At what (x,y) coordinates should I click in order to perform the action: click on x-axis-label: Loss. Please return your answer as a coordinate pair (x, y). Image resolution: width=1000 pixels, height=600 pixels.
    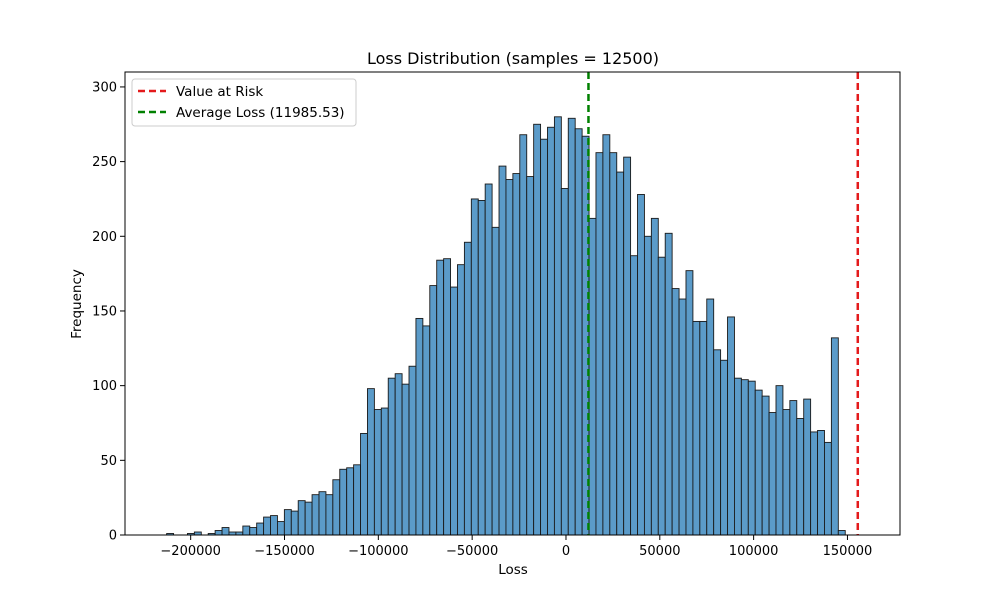
    Looking at the image, I should click on (513, 570).